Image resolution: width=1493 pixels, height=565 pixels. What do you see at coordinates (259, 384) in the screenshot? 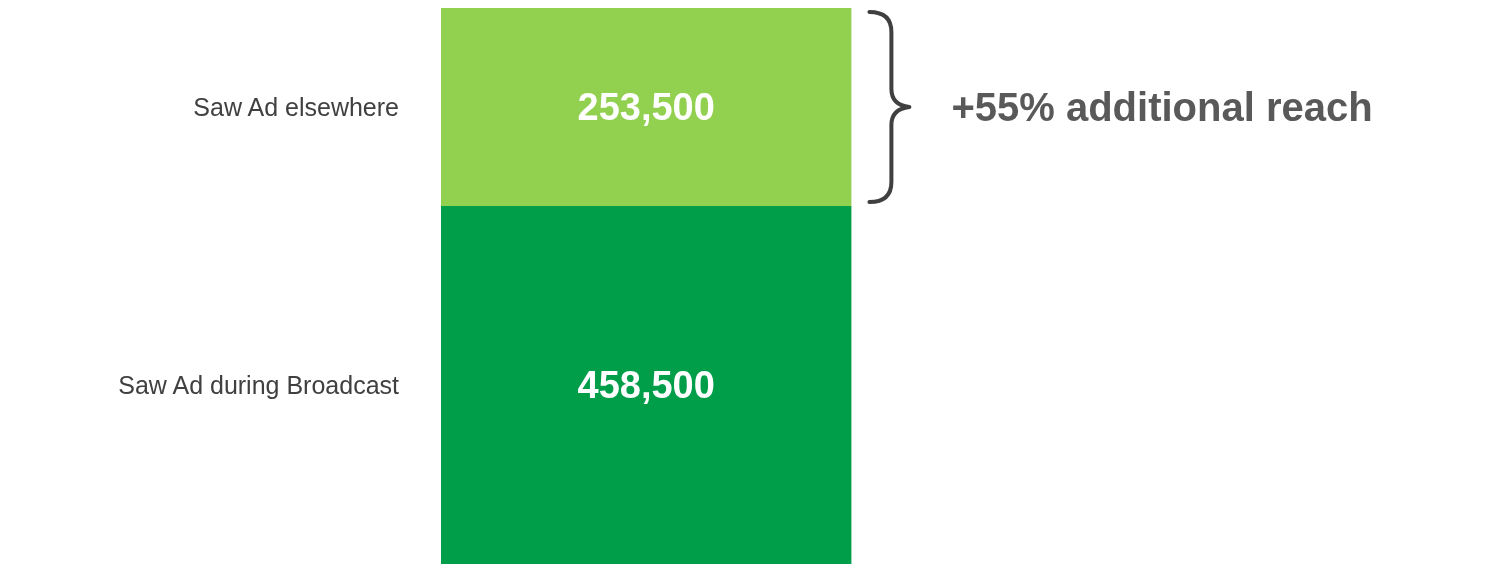
I see `series-label: Saw Ad during Broadcast` at bounding box center [259, 384].